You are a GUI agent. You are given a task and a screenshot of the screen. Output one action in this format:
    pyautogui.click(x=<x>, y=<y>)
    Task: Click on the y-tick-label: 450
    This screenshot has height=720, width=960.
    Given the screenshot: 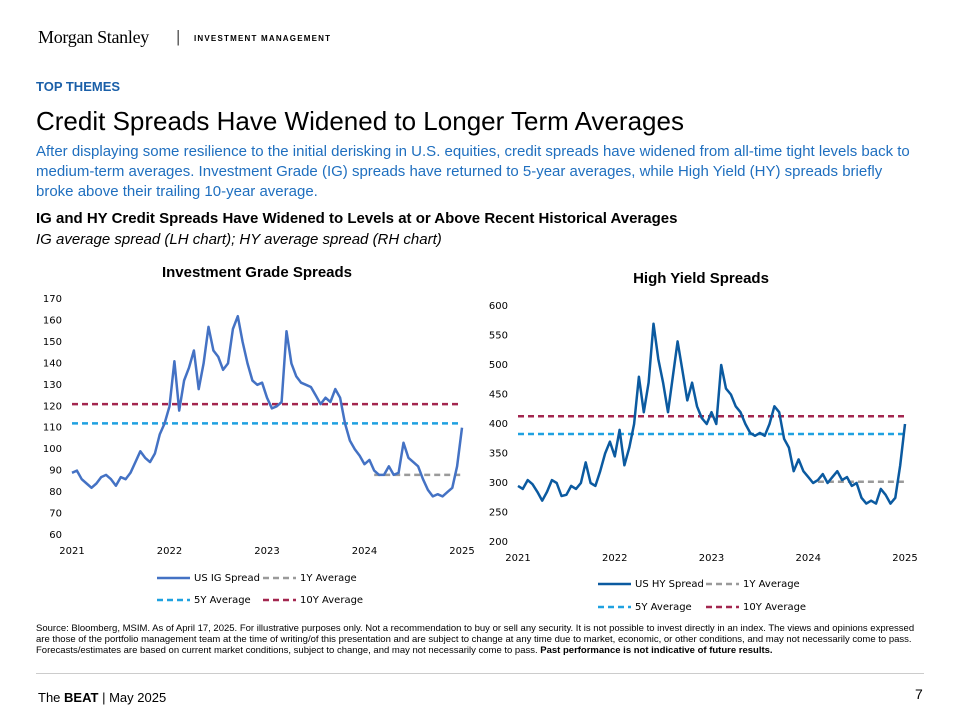 What is the action you would take?
    pyautogui.click(x=498, y=395)
    